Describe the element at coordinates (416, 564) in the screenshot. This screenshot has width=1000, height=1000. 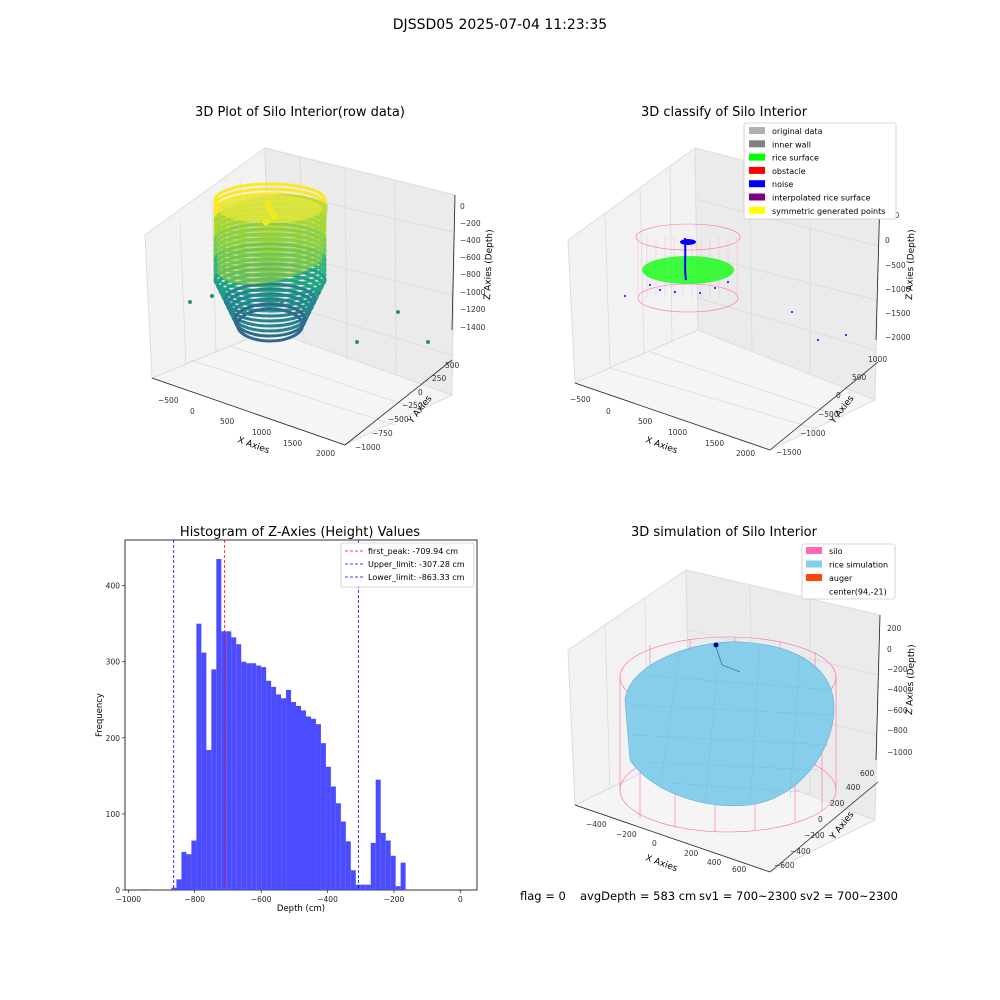
I see `legend-label: Upper_limit: -307.28 cm` at that location.